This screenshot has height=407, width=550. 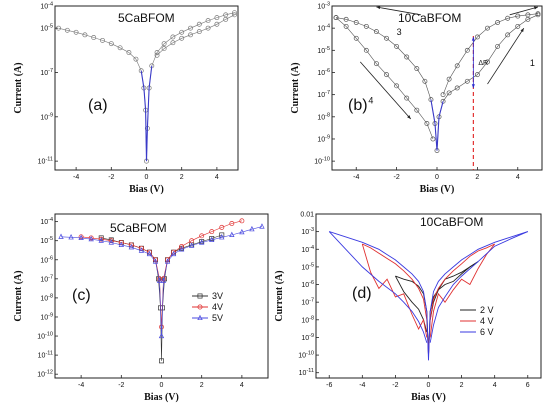 I want to click on x-axis-label-d: Bias (V), so click(x=428, y=397).